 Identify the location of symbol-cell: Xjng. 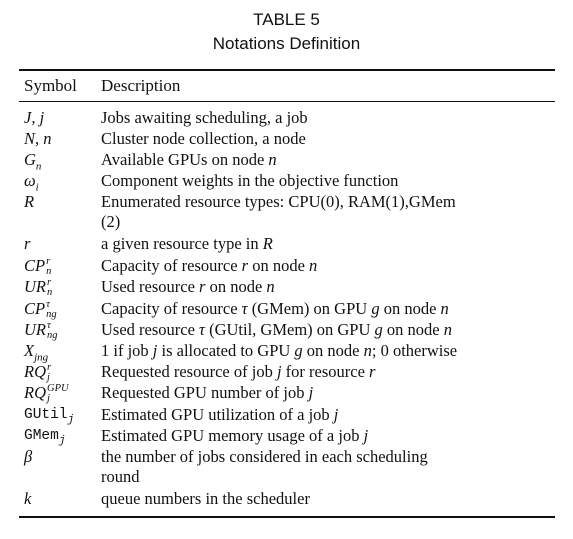
(36, 352).